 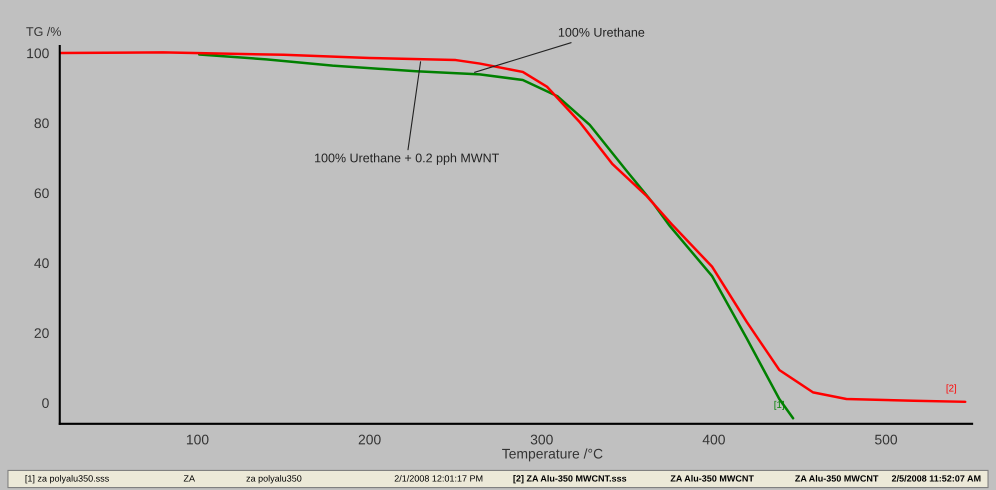 I want to click on x-tick-label: 500, so click(x=886, y=439).